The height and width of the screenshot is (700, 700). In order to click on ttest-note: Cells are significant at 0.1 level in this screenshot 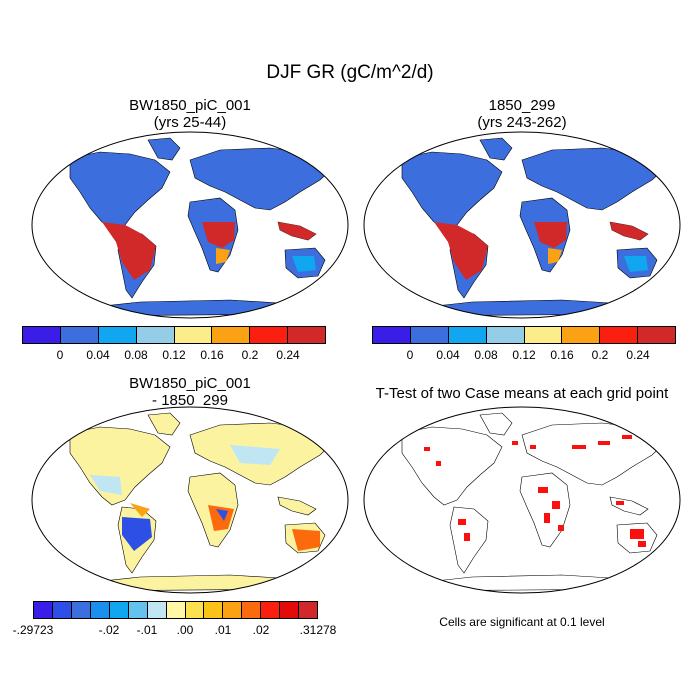, I will do `click(522, 622)`.